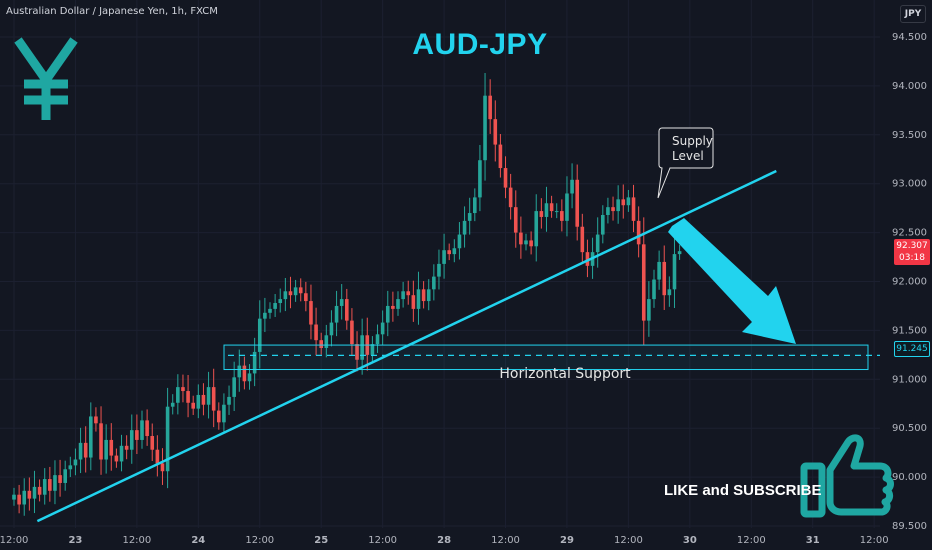 This screenshot has height=550, width=932. I want to click on y-tick-label: 93.000, so click(909, 184).